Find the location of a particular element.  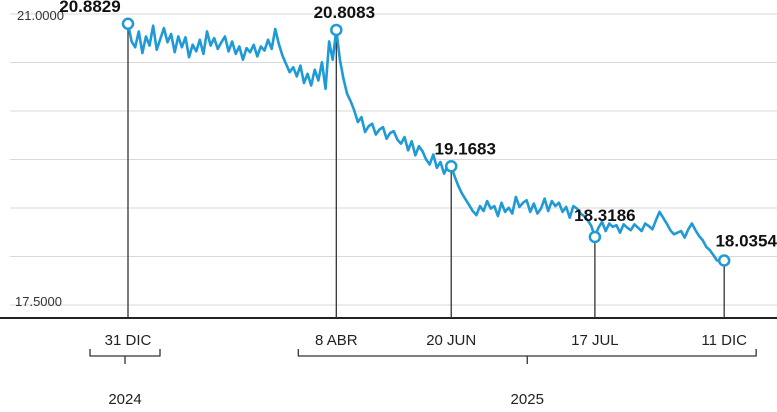

date-label: 17 JUL is located at coordinates (595, 340).